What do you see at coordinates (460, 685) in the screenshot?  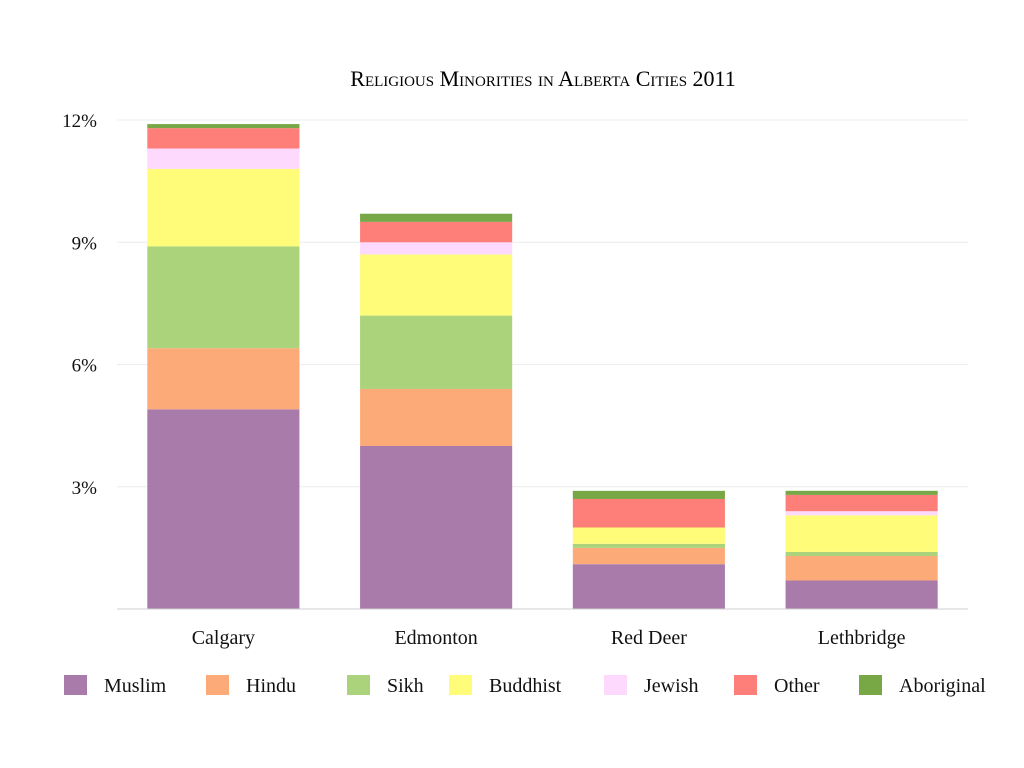 I see `legend-swatch-buddhist` at bounding box center [460, 685].